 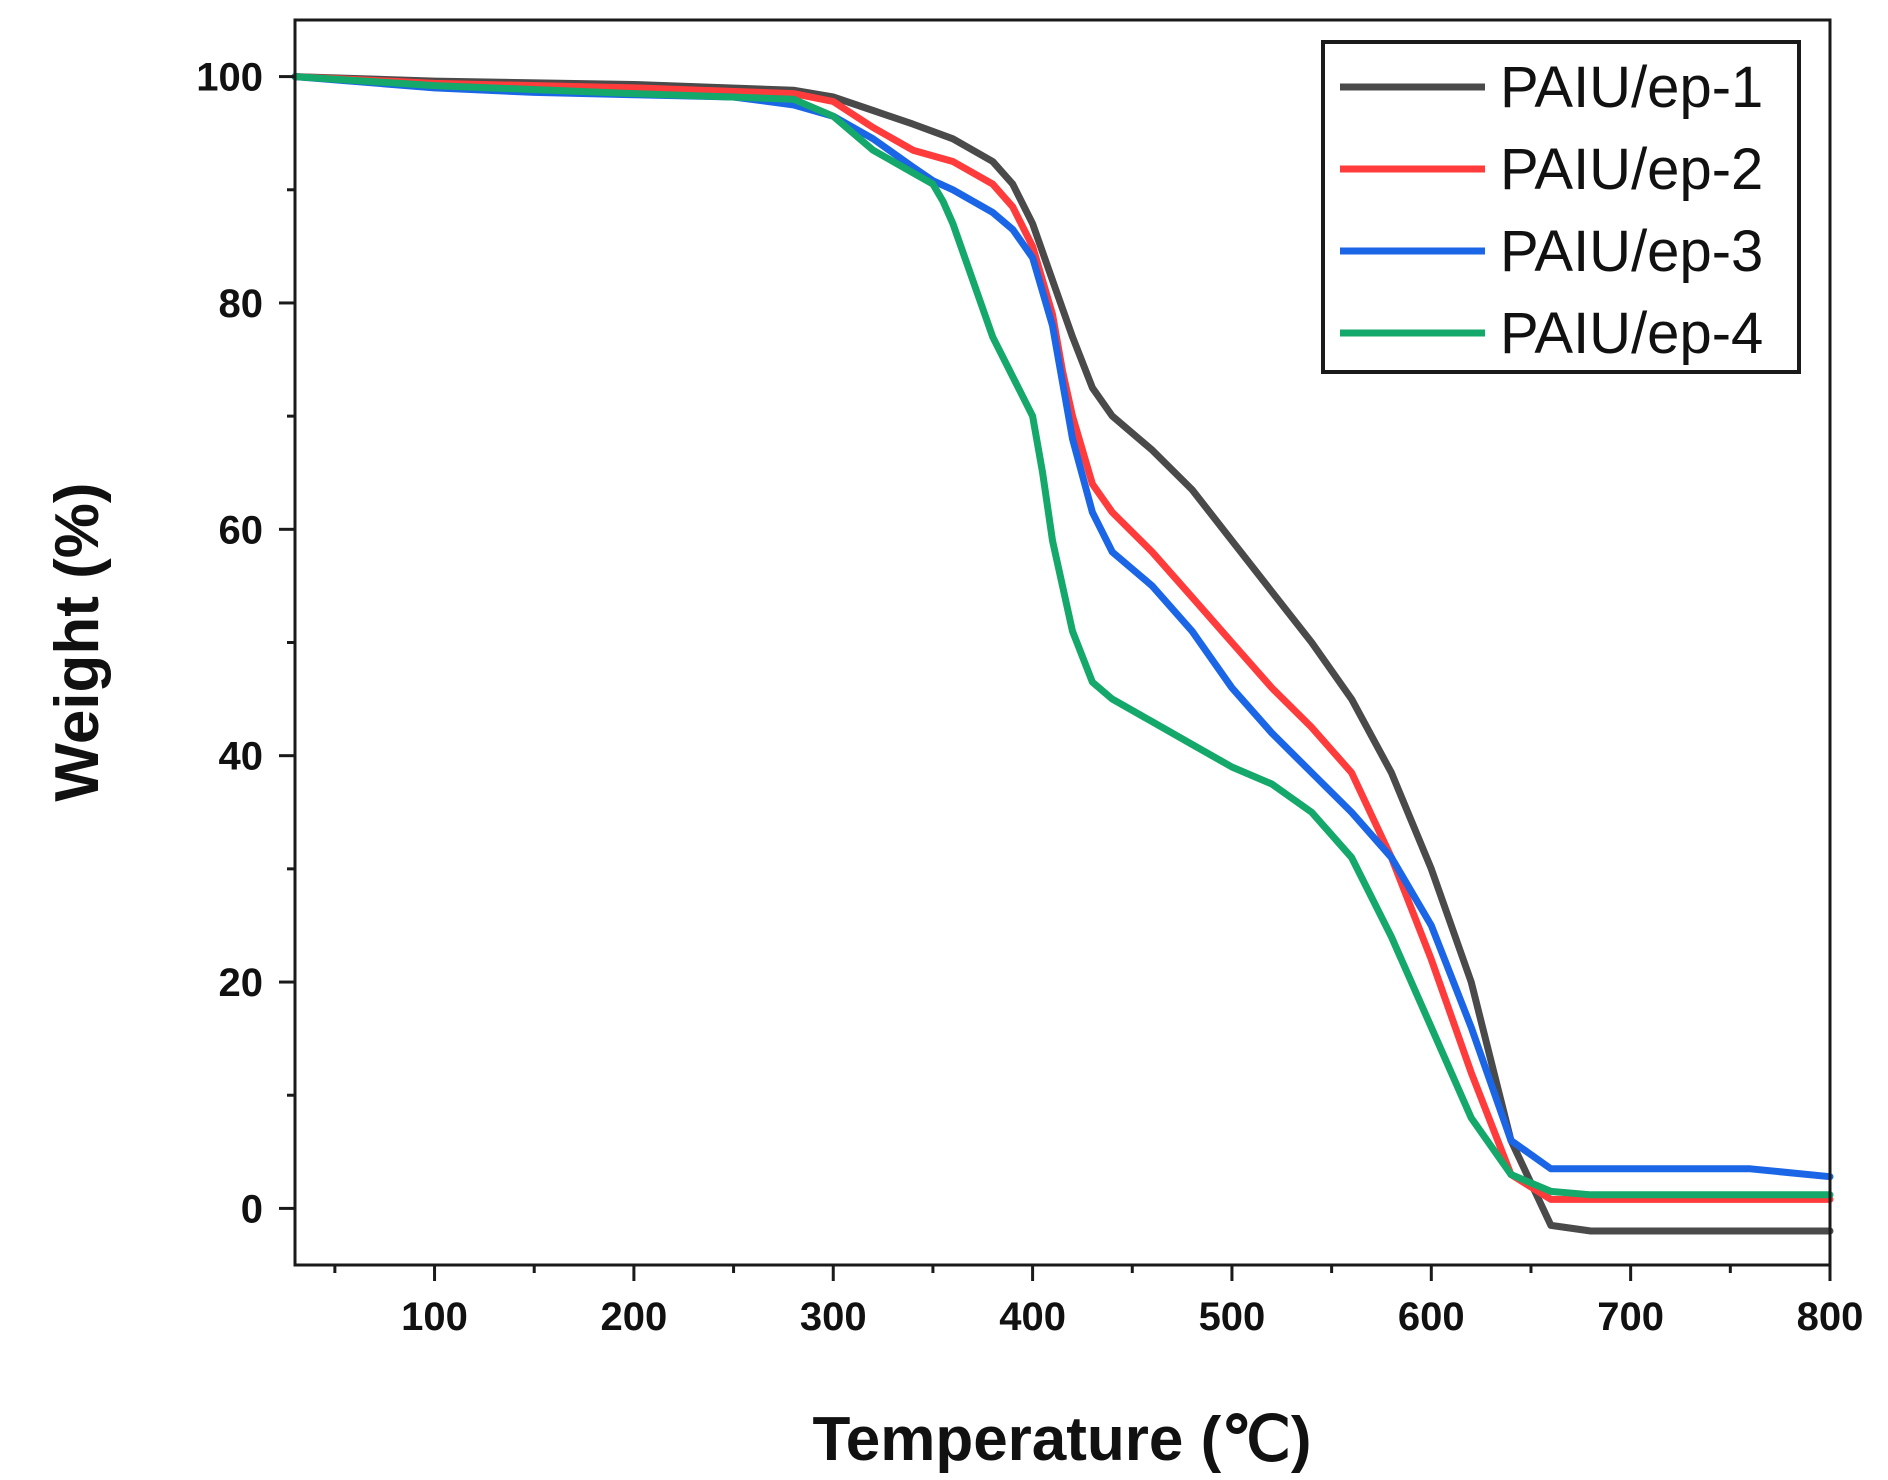 I want to click on x-tick-label-700: 700, so click(x=1630, y=1317).